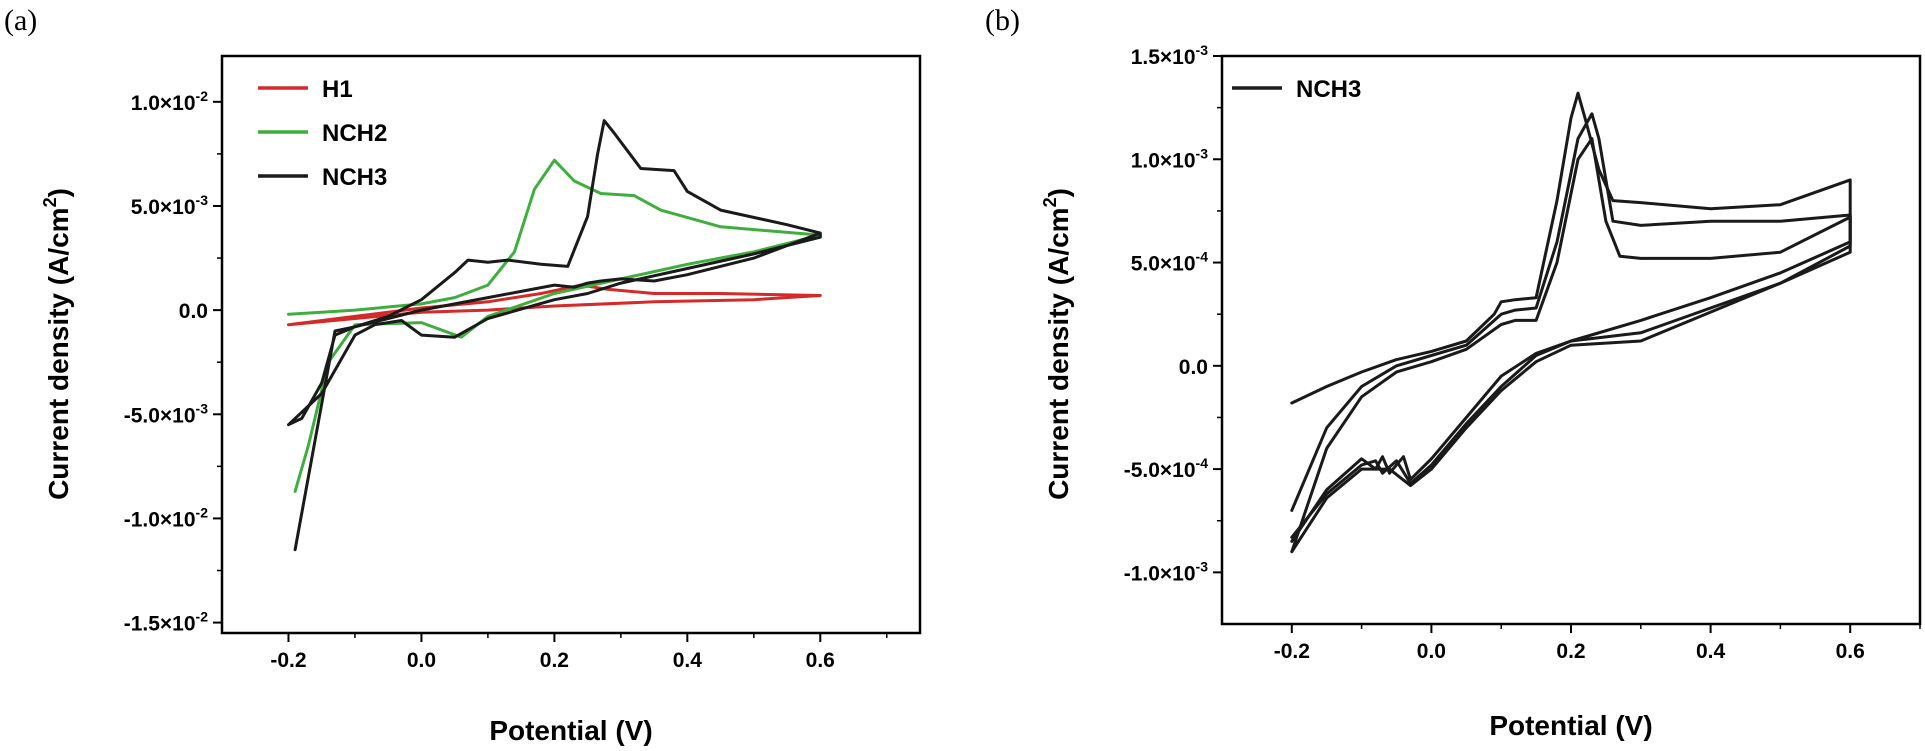 Image resolution: width=1925 pixels, height=751 pixels. I want to click on panel-b-x-tick-label: 0.6, so click(1850, 651).